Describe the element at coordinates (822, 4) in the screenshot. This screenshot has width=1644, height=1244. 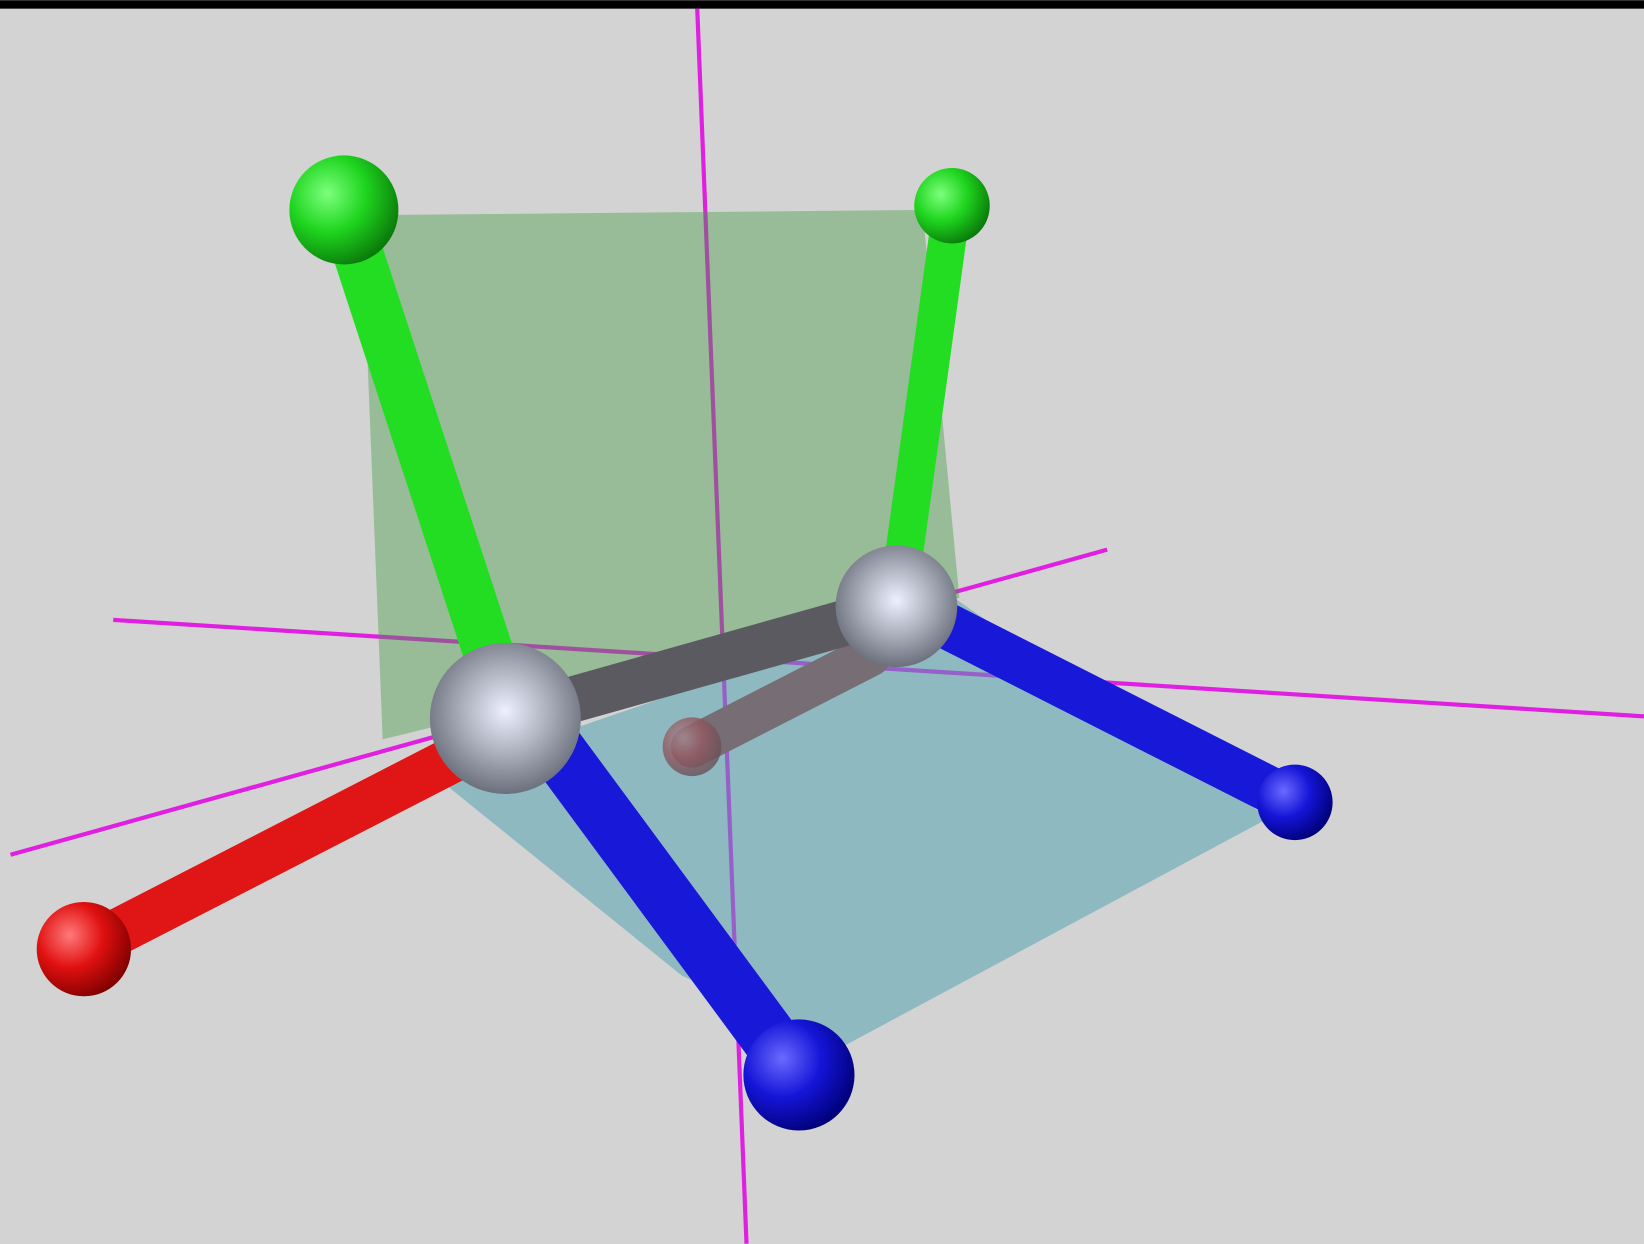
I see `top-bar` at that location.